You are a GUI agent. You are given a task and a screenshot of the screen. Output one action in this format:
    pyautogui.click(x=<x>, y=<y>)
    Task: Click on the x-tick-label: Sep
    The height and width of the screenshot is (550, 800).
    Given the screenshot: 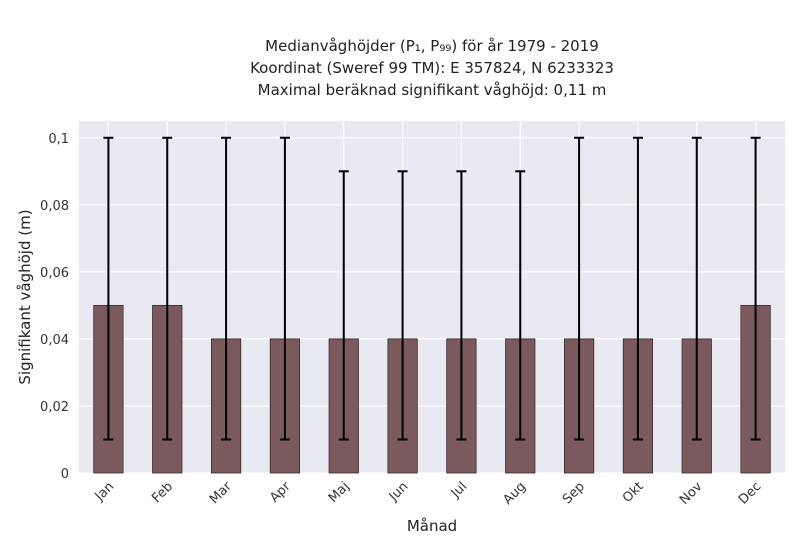 What is the action you would take?
    pyautogui.click(x=574, y=493)
    